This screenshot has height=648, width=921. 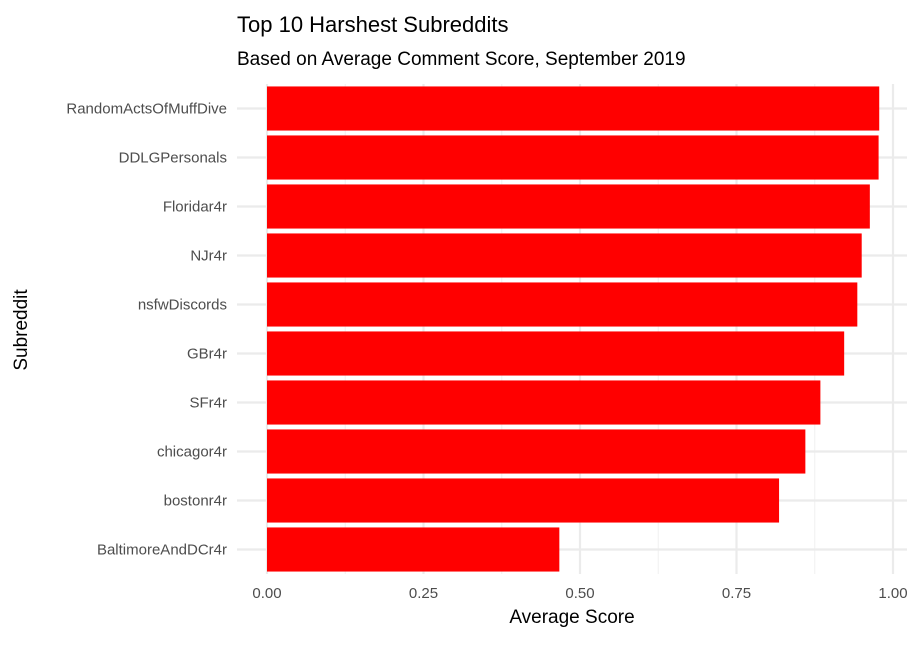 What do you see at coordinates (523, 500) in the screenshot?
I see `bar-bostonr4r` at bounding box center [523, 500].